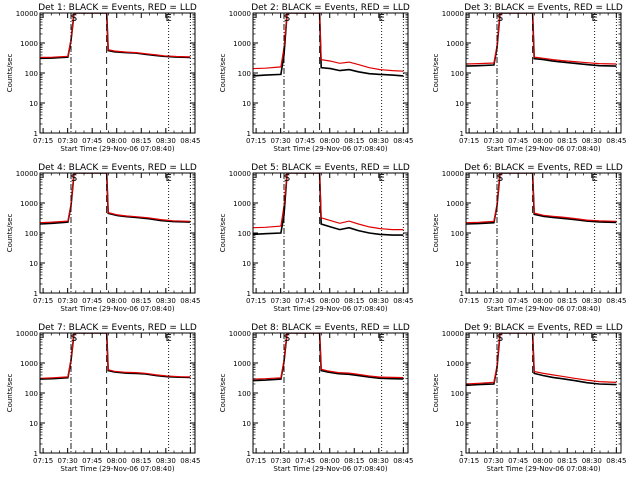 This screenshot has height=480, width=640. Describe the element at coordinates (117, 168) in the screenshot. I see `panel-title: Det 4: BLACK = Events, RED = LLD` at that location.